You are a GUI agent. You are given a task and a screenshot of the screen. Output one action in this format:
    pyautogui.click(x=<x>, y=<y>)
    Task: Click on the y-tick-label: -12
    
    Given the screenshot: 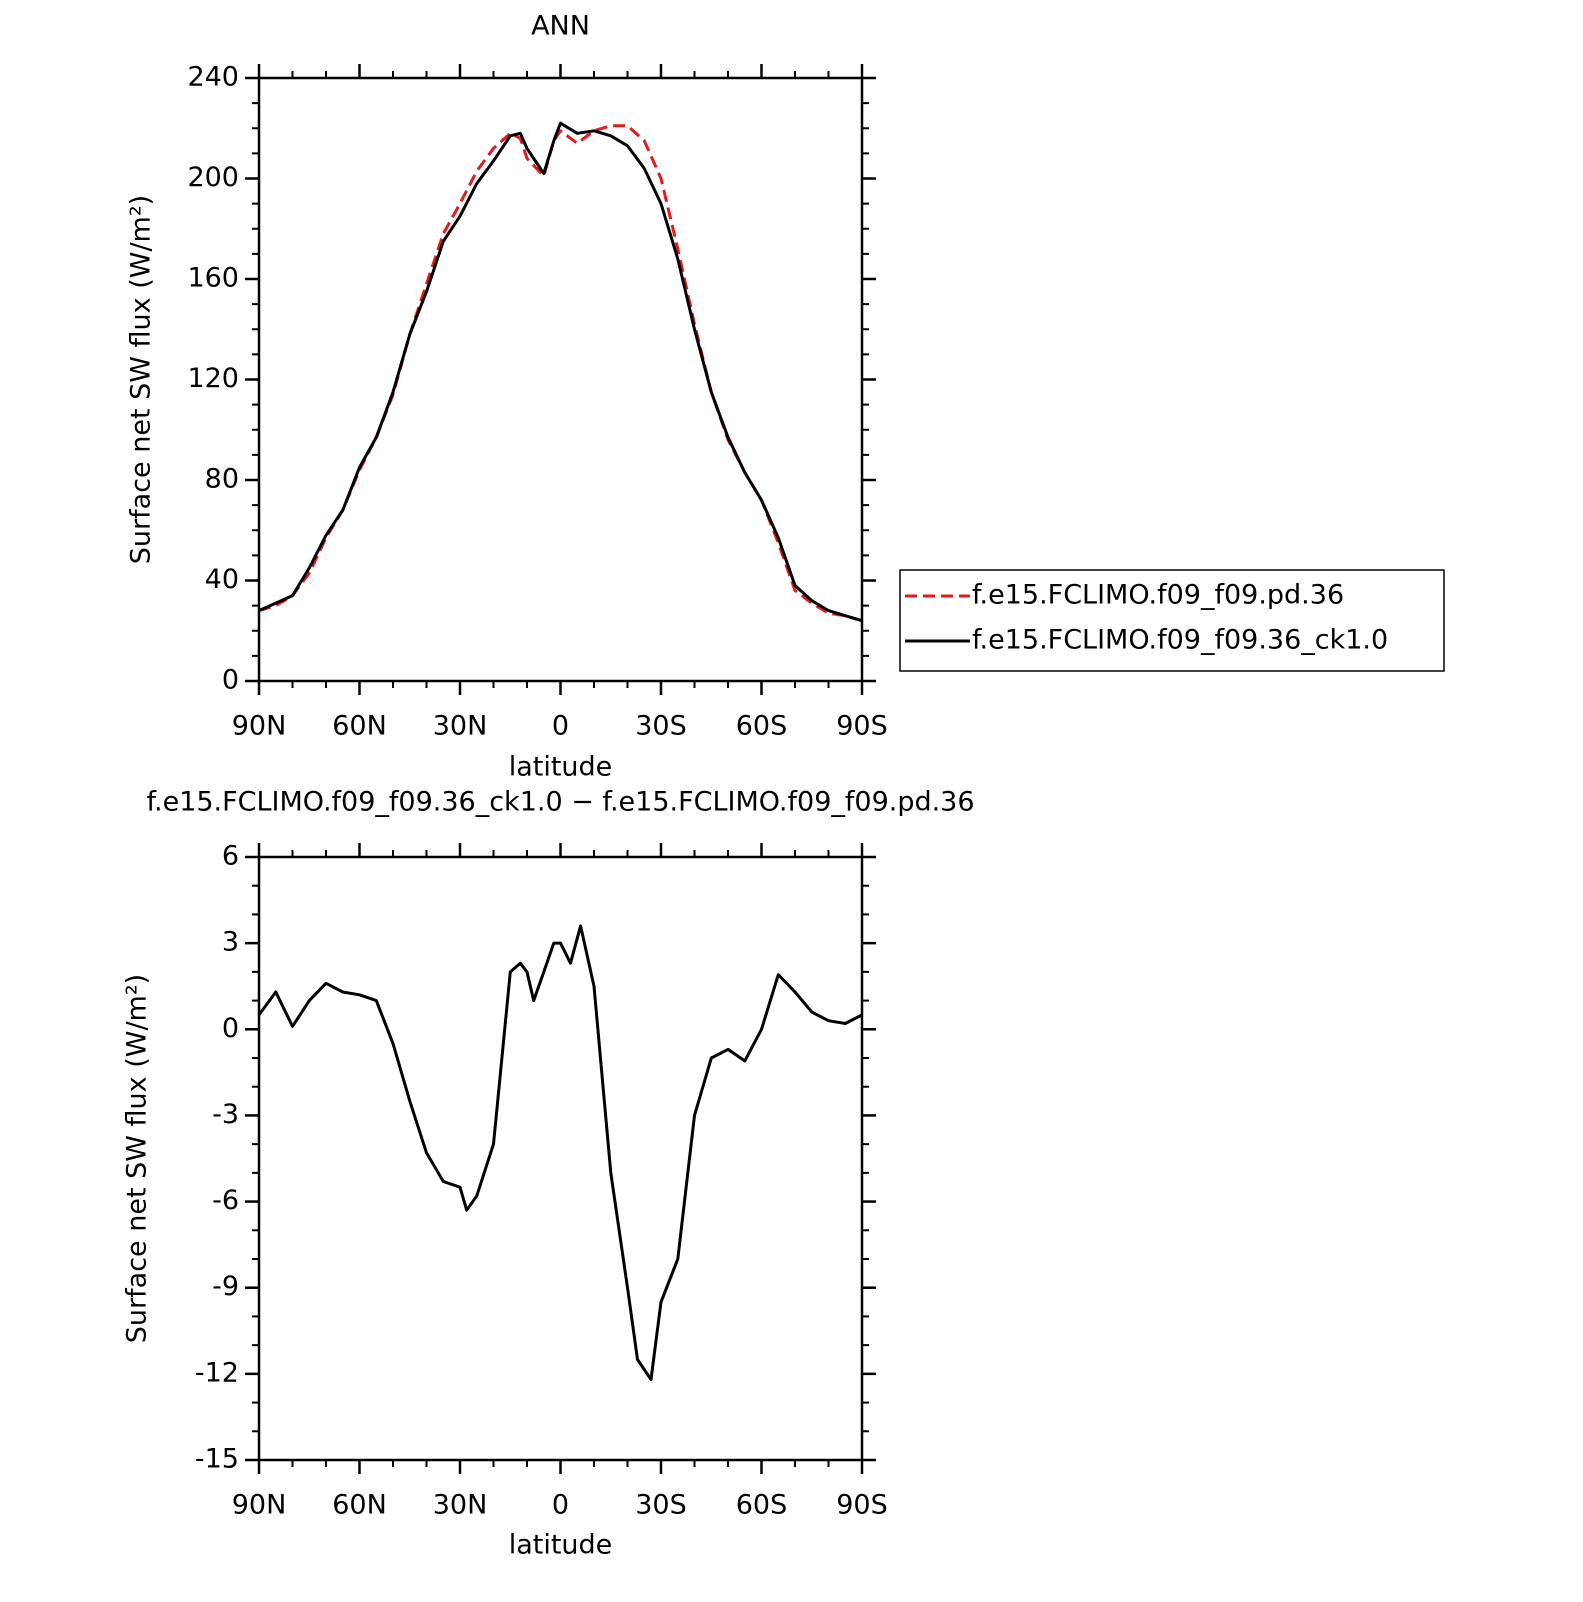 What is the action you would take?
    pyautogui.click(x=217, y=1372)
    